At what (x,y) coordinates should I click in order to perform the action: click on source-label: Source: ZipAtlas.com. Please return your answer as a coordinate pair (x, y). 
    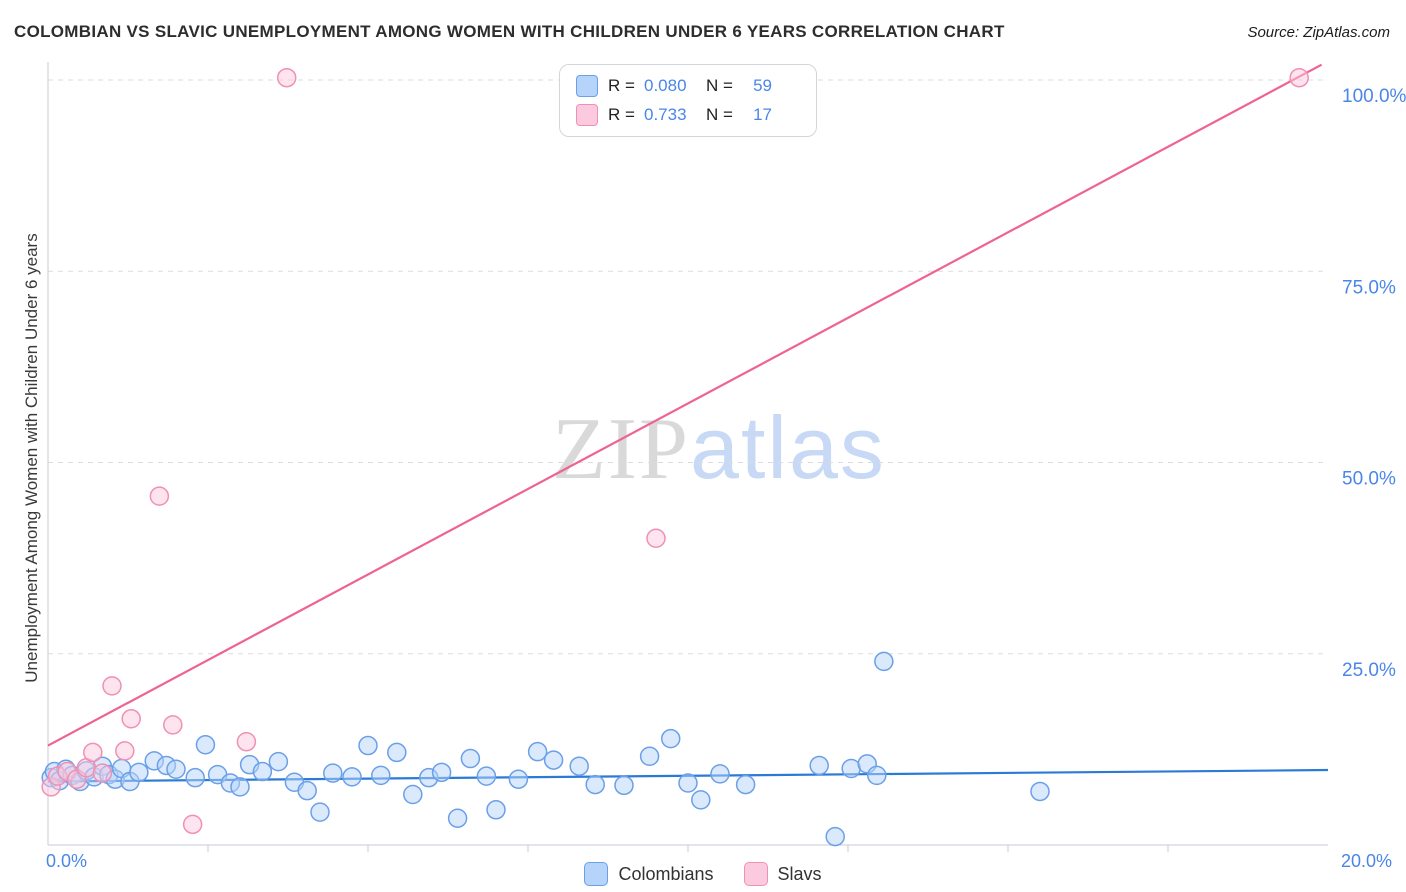
    Looking at the image, I should click on (1318, 32).